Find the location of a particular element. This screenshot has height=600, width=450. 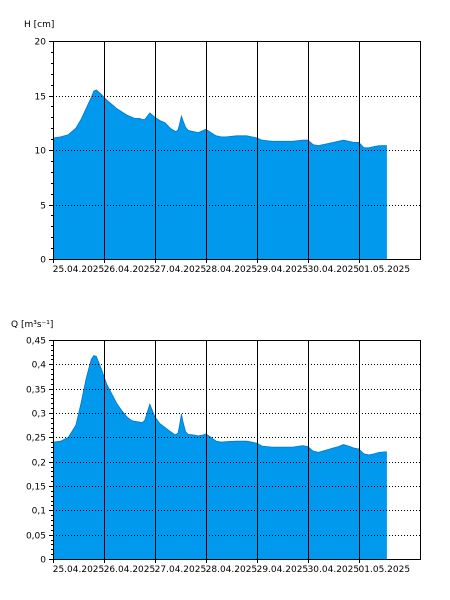

y-tick-label: 0,05 is located at coordinates (36, 537).